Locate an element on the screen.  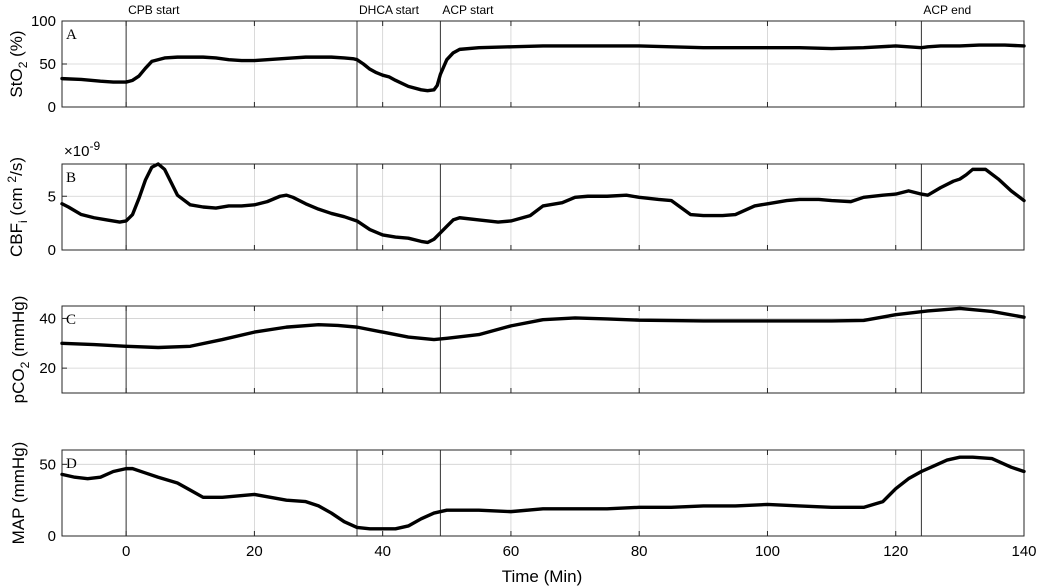
y-axis-label: StO2 (%) is located at coordinates (18, 63).